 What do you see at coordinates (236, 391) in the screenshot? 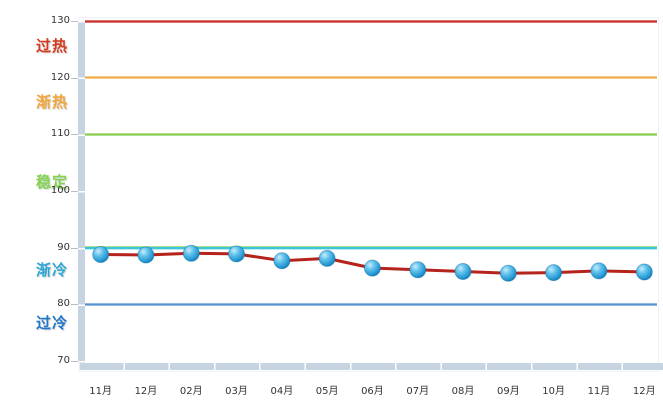
I see `x-tick-label-3: 03月` at bounding box center [236, 391].